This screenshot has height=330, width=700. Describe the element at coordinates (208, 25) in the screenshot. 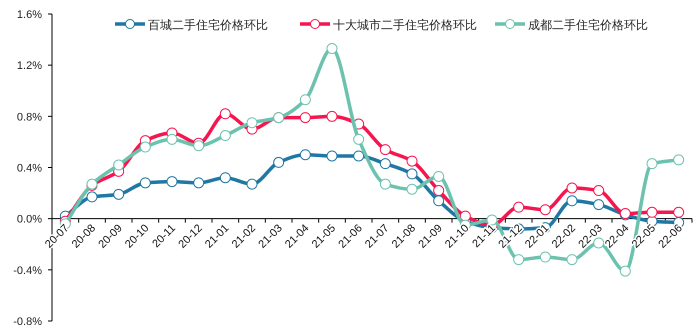

I see `legend-label: 百城二手住宅价格环比` at that location.